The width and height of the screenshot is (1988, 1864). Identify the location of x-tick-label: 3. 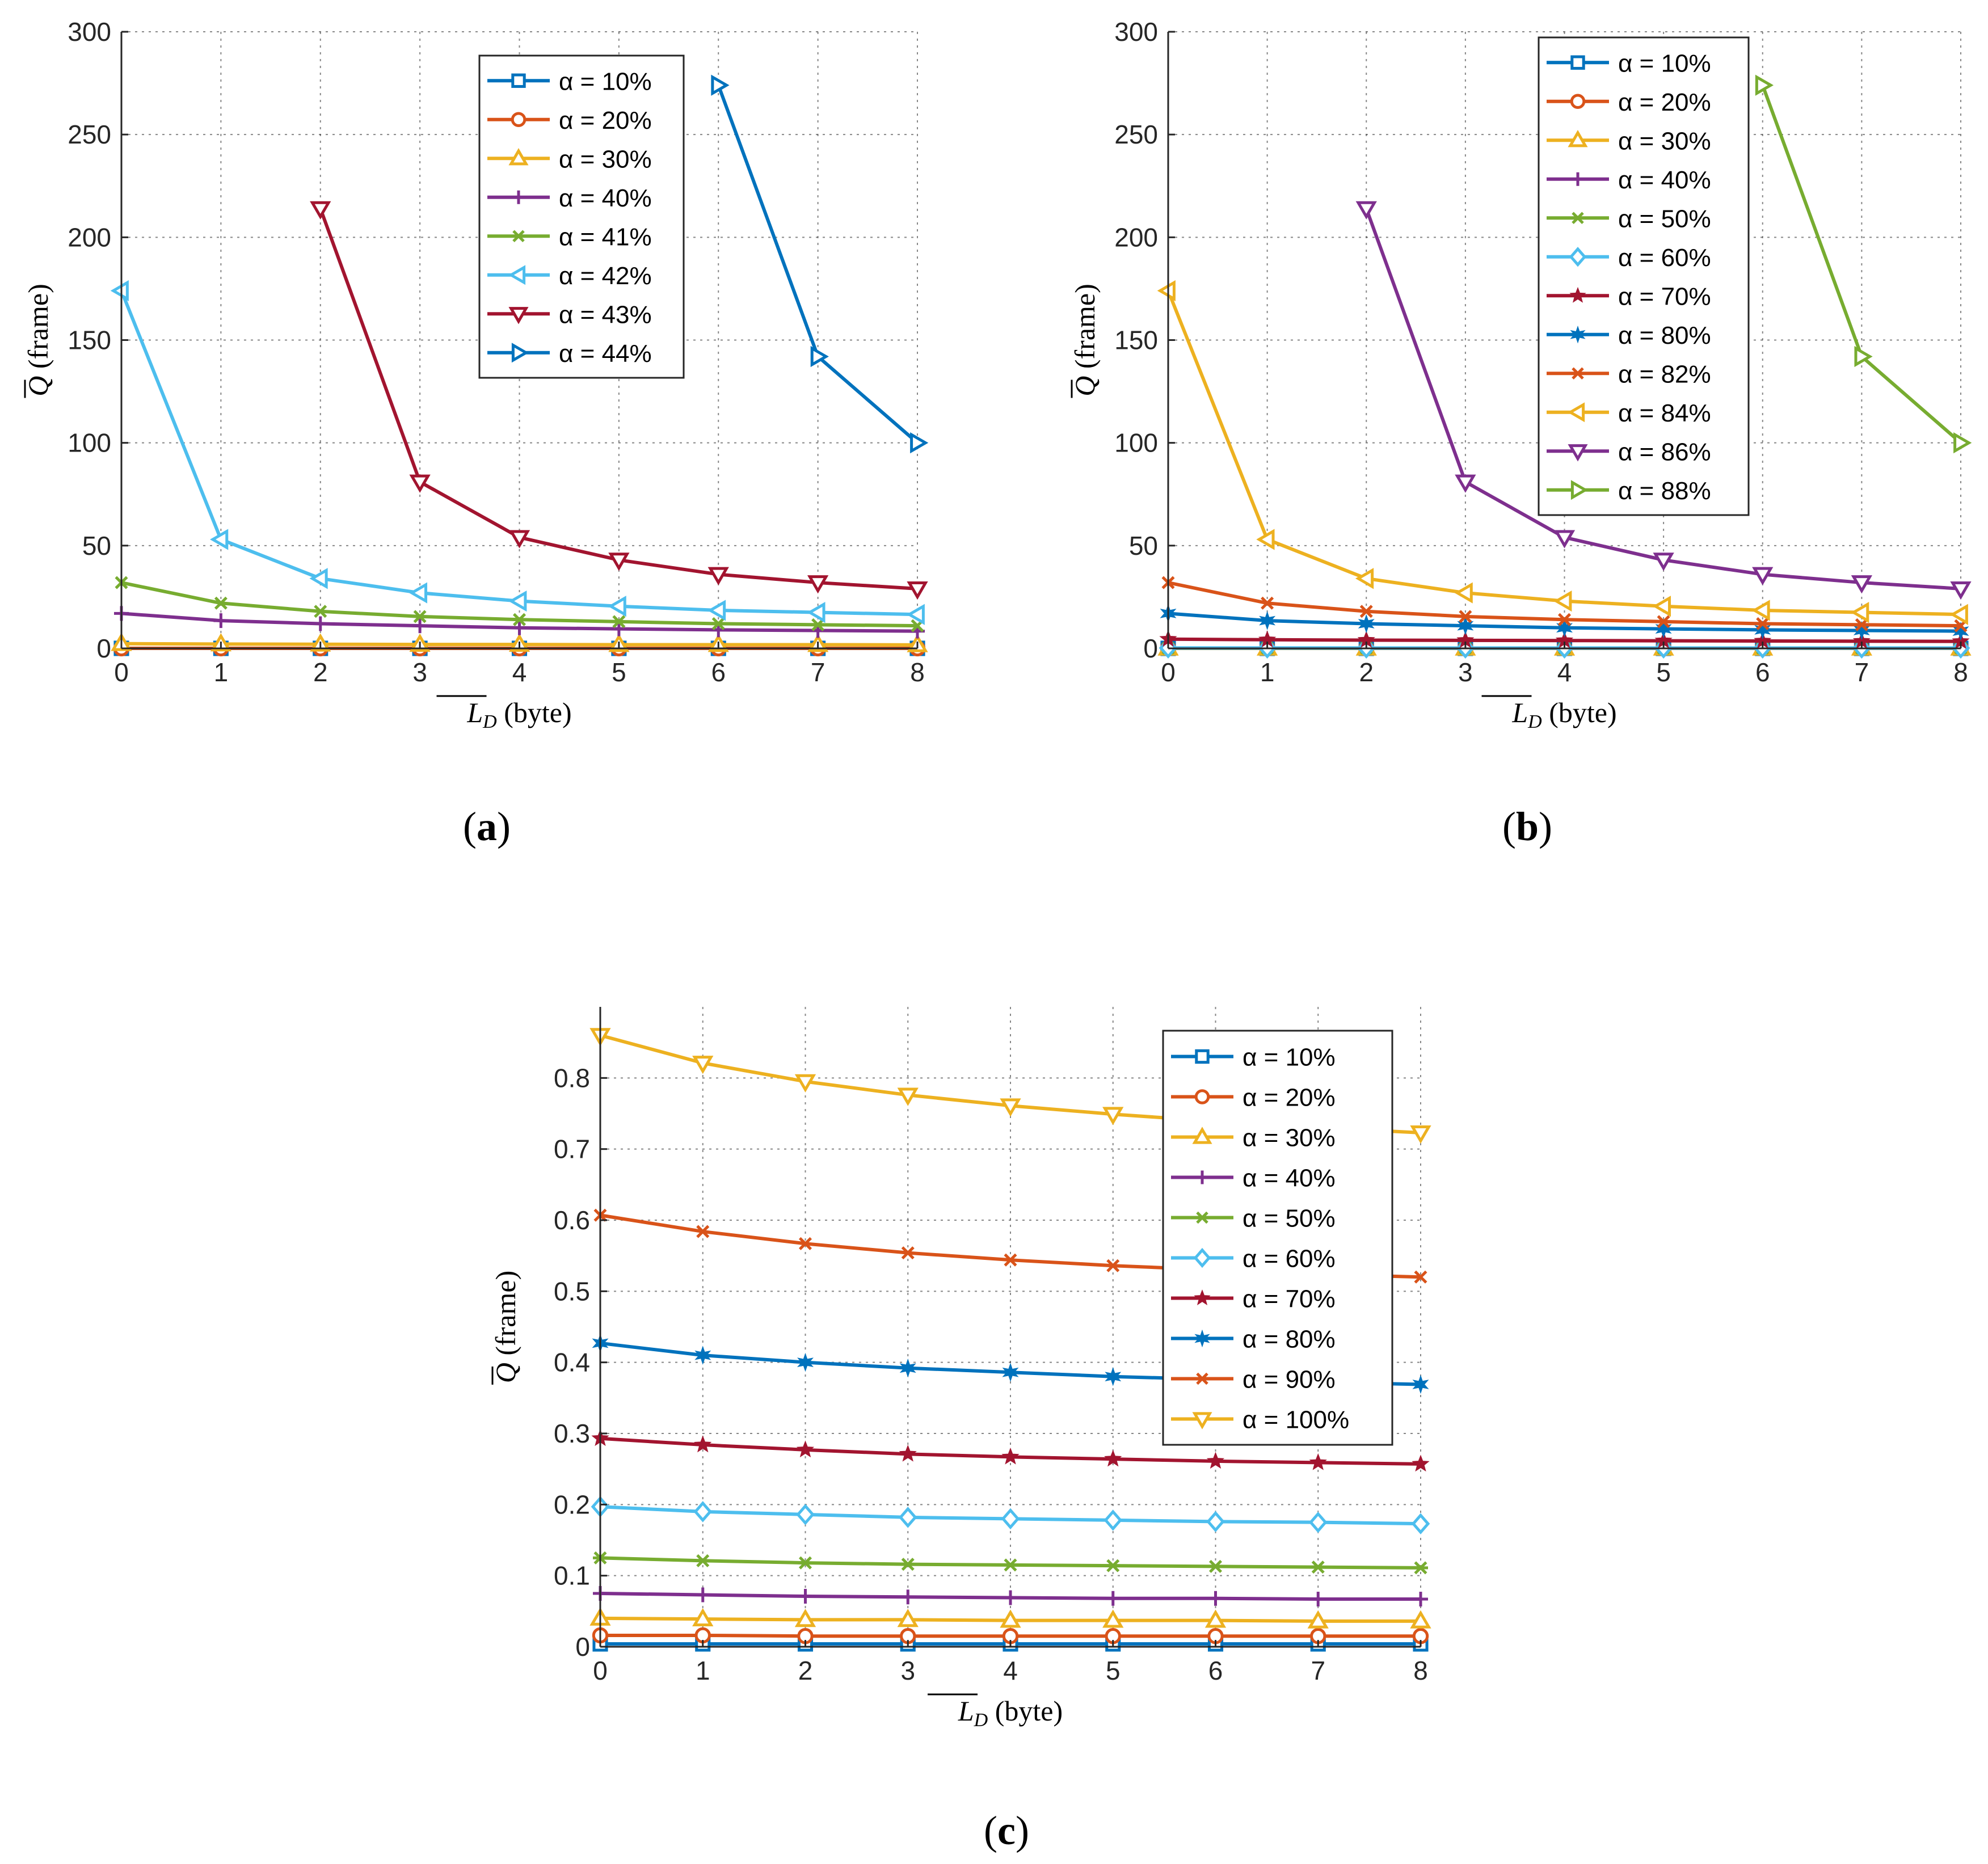
(908, 1670).